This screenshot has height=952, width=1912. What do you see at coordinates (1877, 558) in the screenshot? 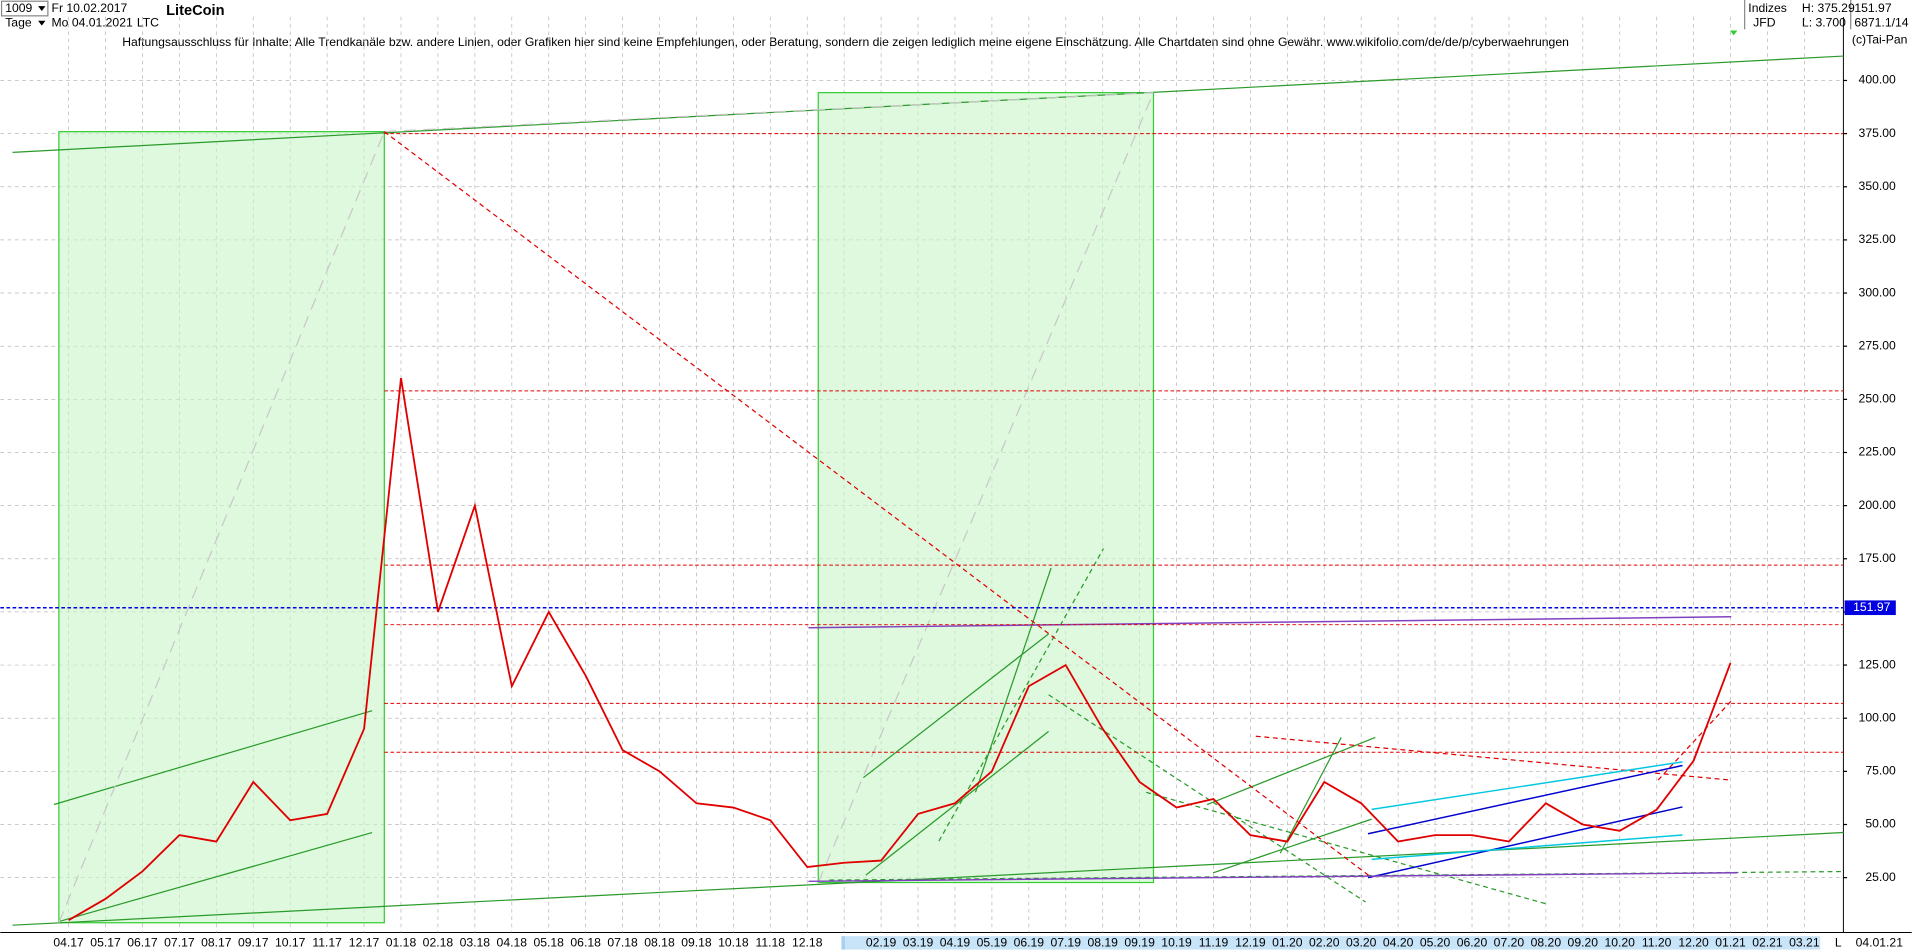
I see `y-tick-label: 175.00` at bounding box center [1877, 558].